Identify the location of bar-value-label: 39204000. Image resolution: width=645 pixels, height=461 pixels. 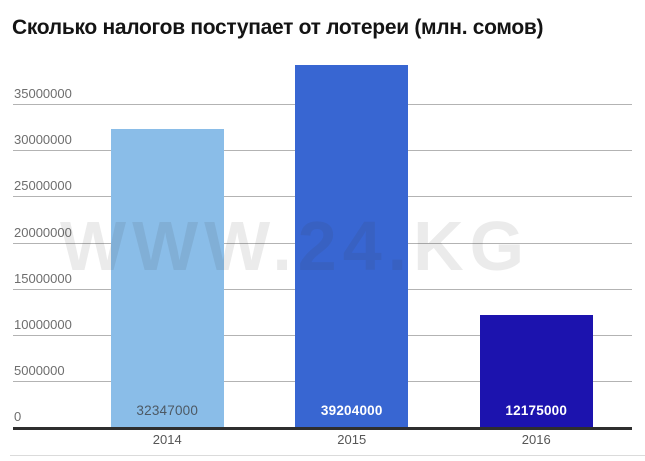
(351, 410).